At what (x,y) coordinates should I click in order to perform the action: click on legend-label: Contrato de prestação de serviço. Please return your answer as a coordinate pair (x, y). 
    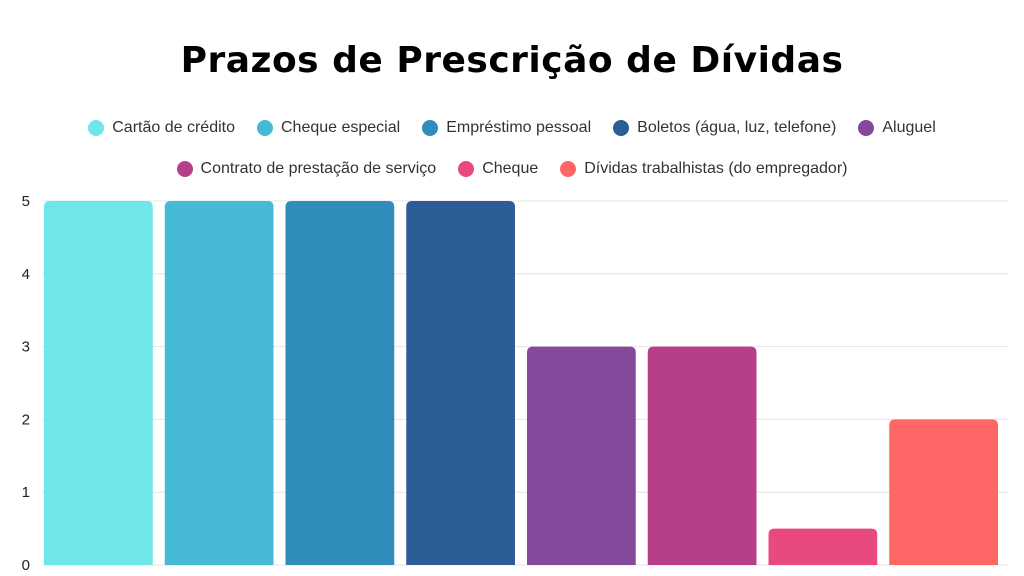
    Looking at the image, I should click on (318, 168).